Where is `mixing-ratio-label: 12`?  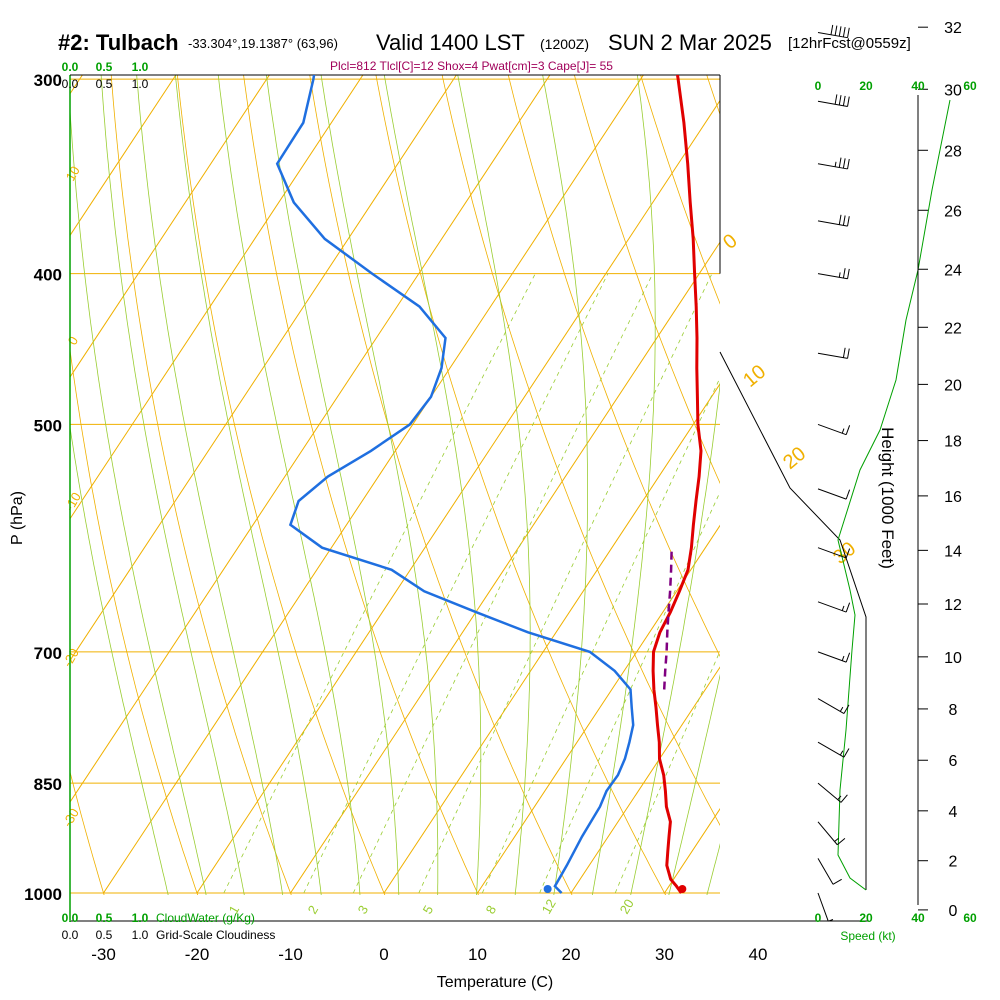
mixing-ratio-label: 12 is located at coordinates (549, 906).